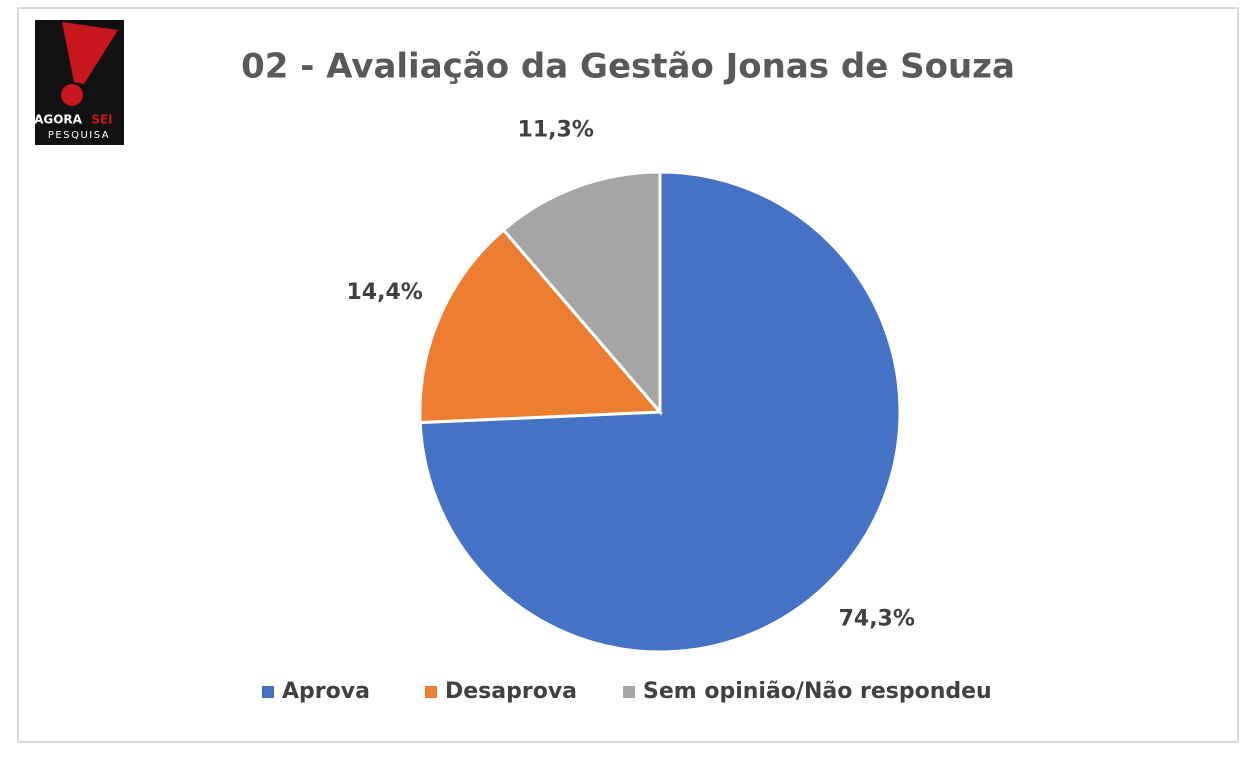 Image resolution: width=1246 pixels, height=757 pixels. I want to click on logo-word: PESQUISA, so click(79, 135).